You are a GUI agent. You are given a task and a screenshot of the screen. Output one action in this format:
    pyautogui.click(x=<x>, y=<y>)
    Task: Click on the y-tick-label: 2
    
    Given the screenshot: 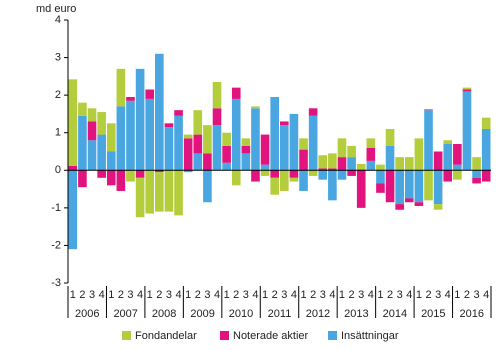 What is the action you would take?
    pyautogui.click(x=58, y=95)
    